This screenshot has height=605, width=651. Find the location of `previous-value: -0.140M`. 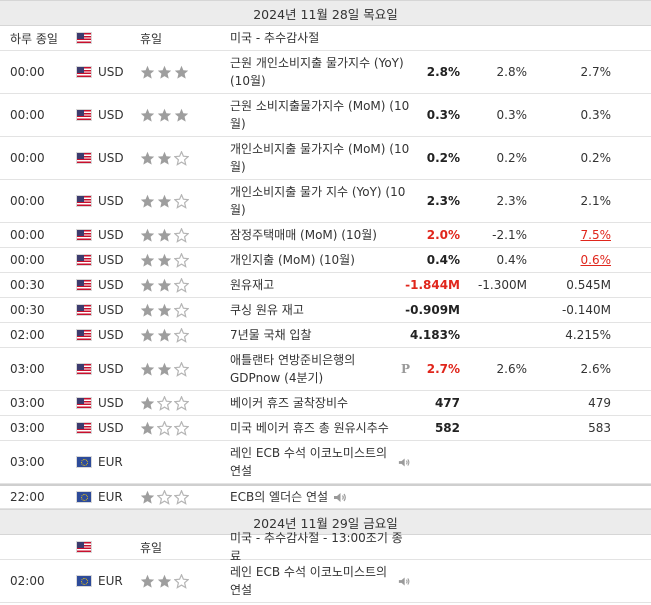

previous-value: -0.140M is located at coordinates (580, 310).